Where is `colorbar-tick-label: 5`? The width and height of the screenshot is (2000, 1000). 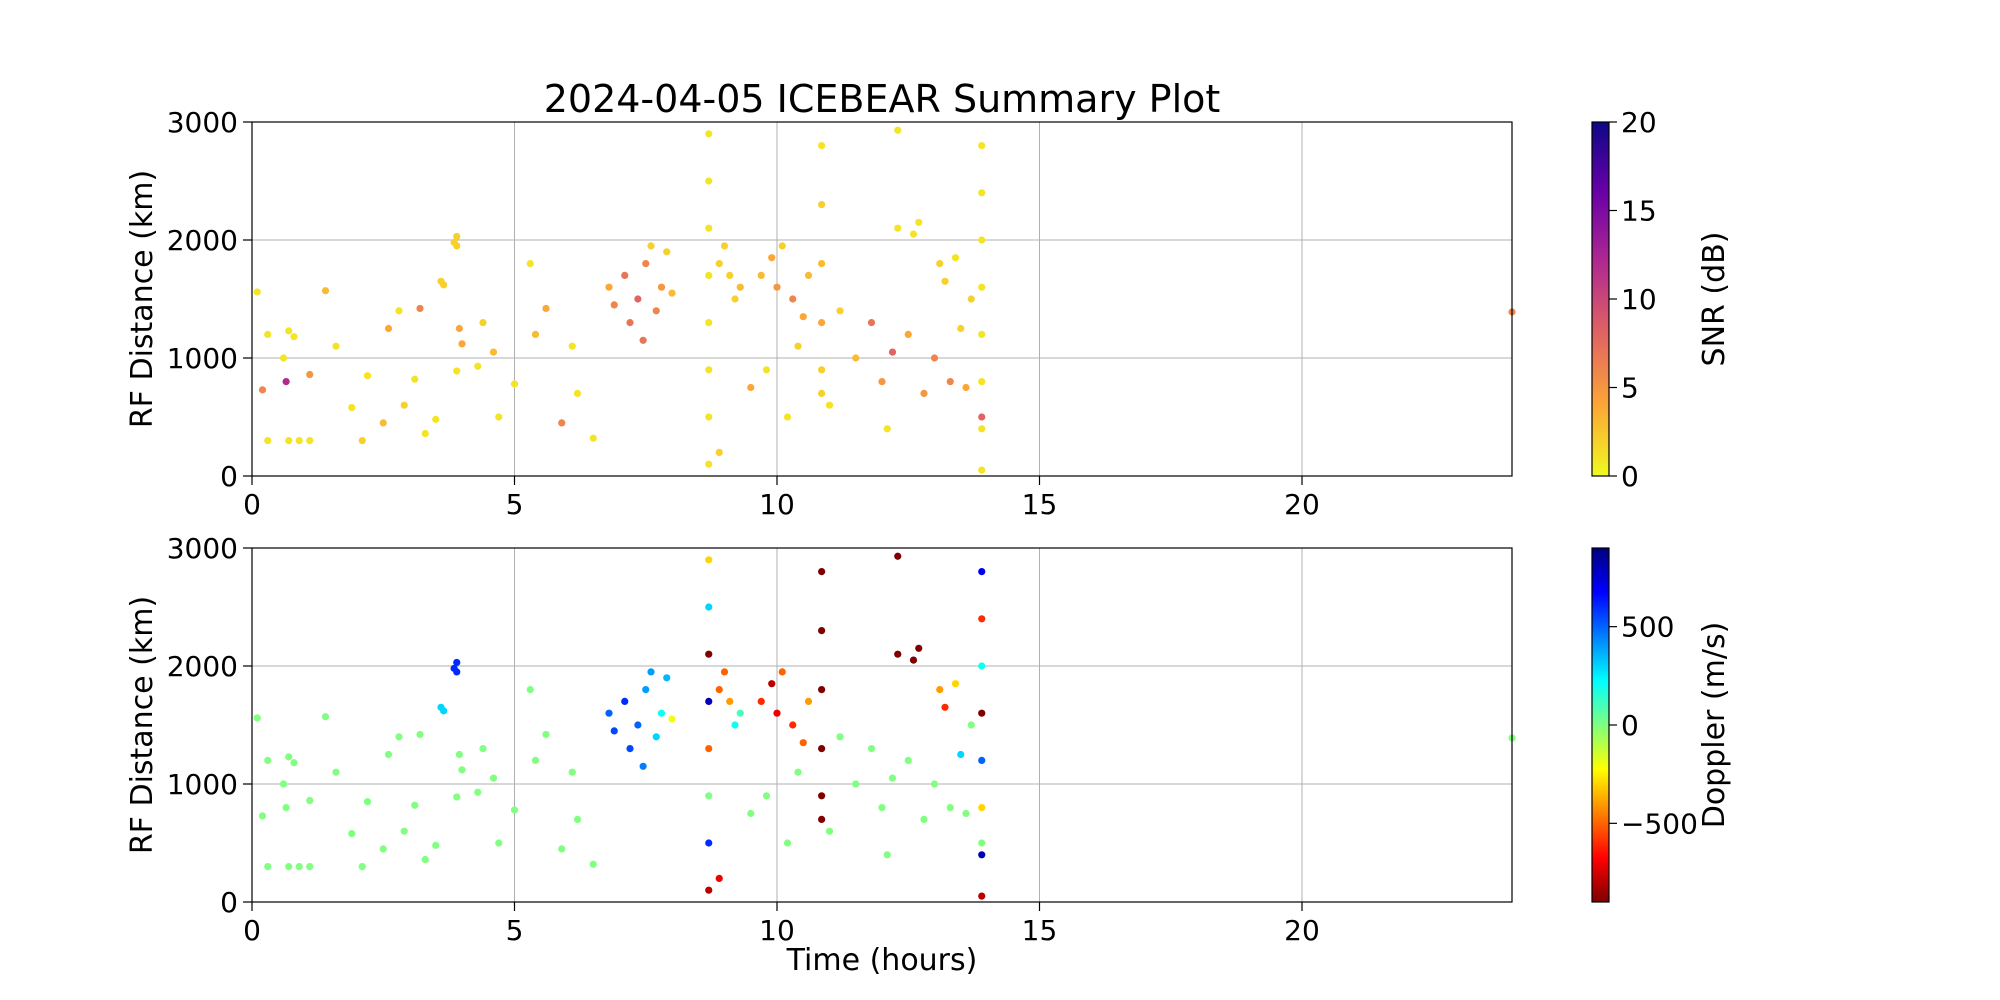
colorbar-tick-label: 5 is located at coordinates (1630, 388).